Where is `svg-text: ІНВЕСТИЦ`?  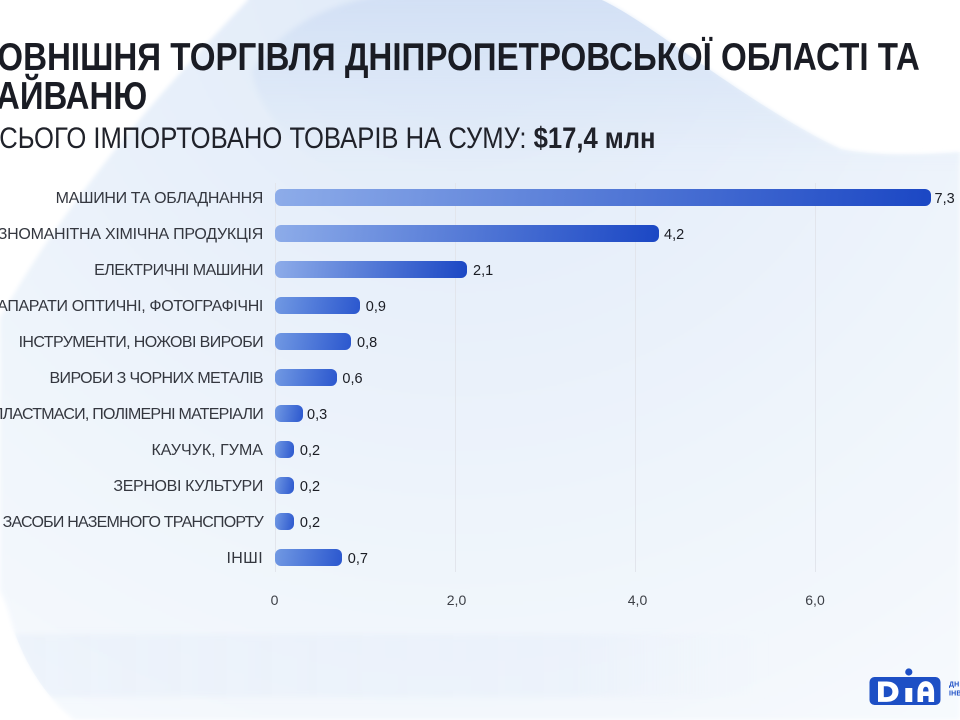
svg-text: ІНВЕСТИЦ is located at coordinates (954, 694).